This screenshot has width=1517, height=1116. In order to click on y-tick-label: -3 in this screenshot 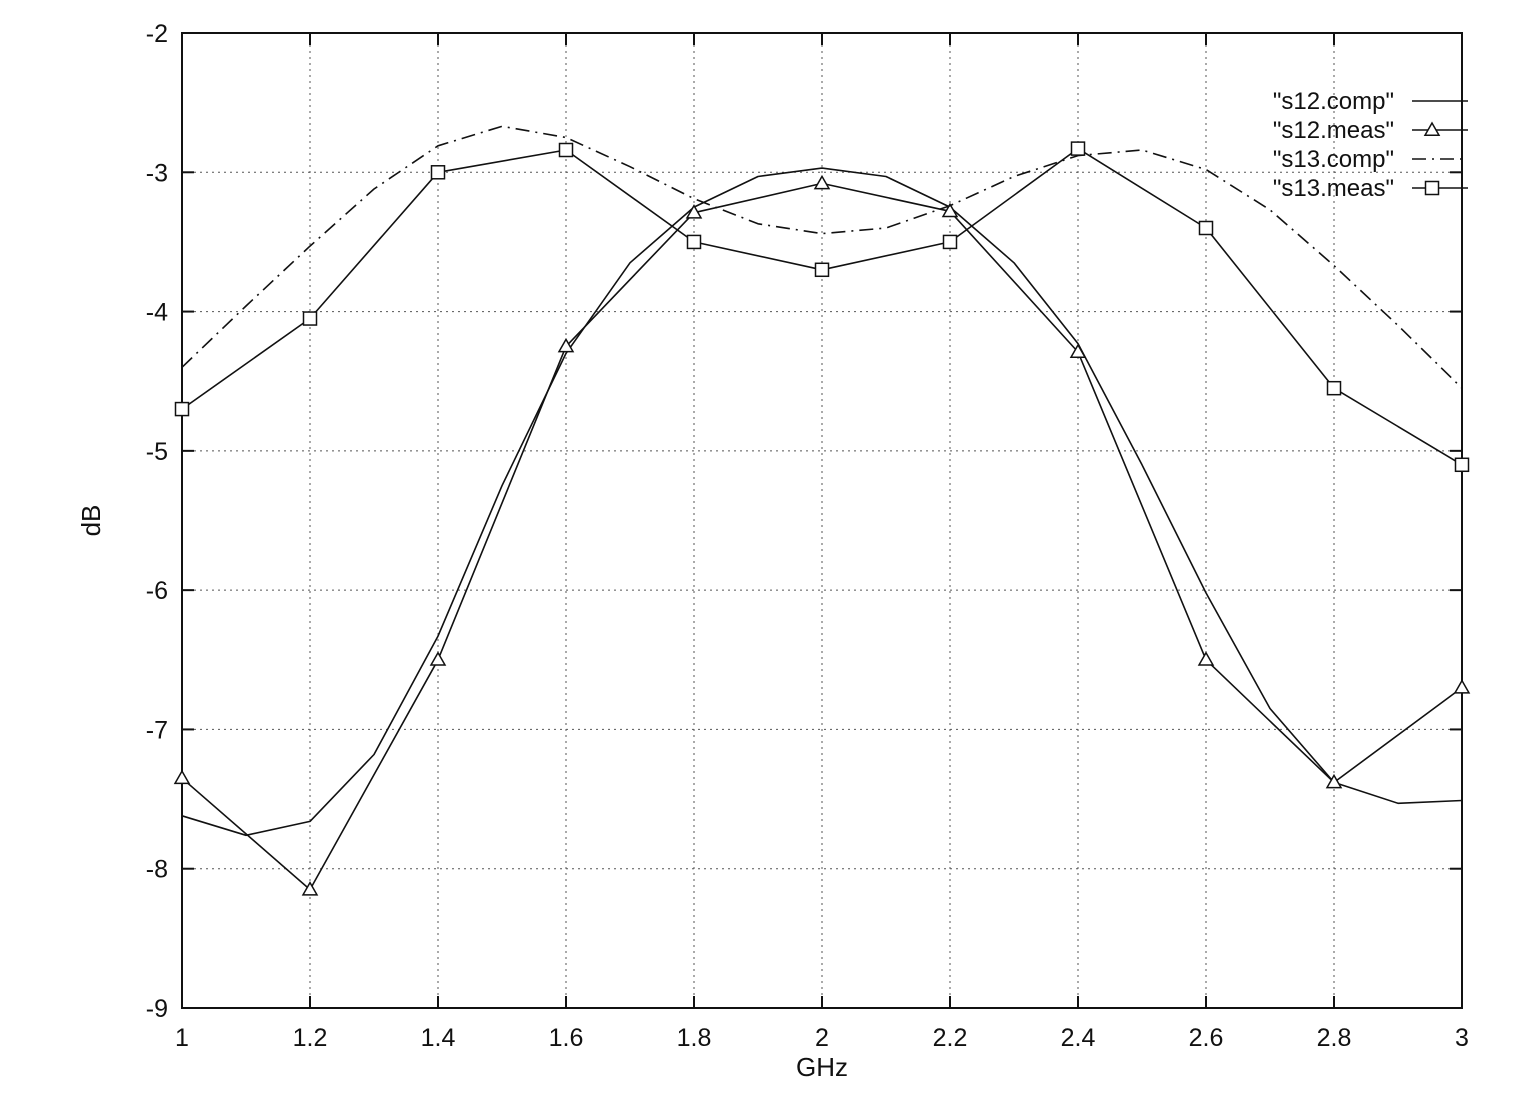, I will do `click(157, 173)`.